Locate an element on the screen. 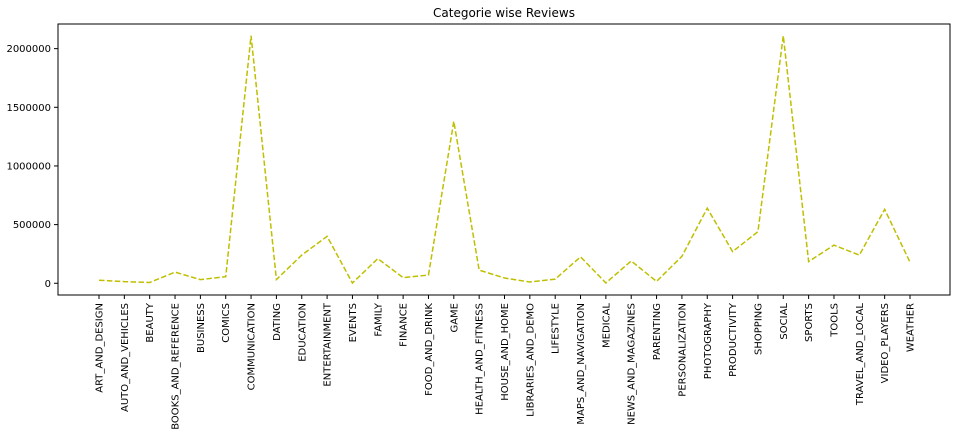 The width and height of the screenshot is (958, 435). x-tick-label: FOOD_AND_DRINK is located at coordinates (429, 349).